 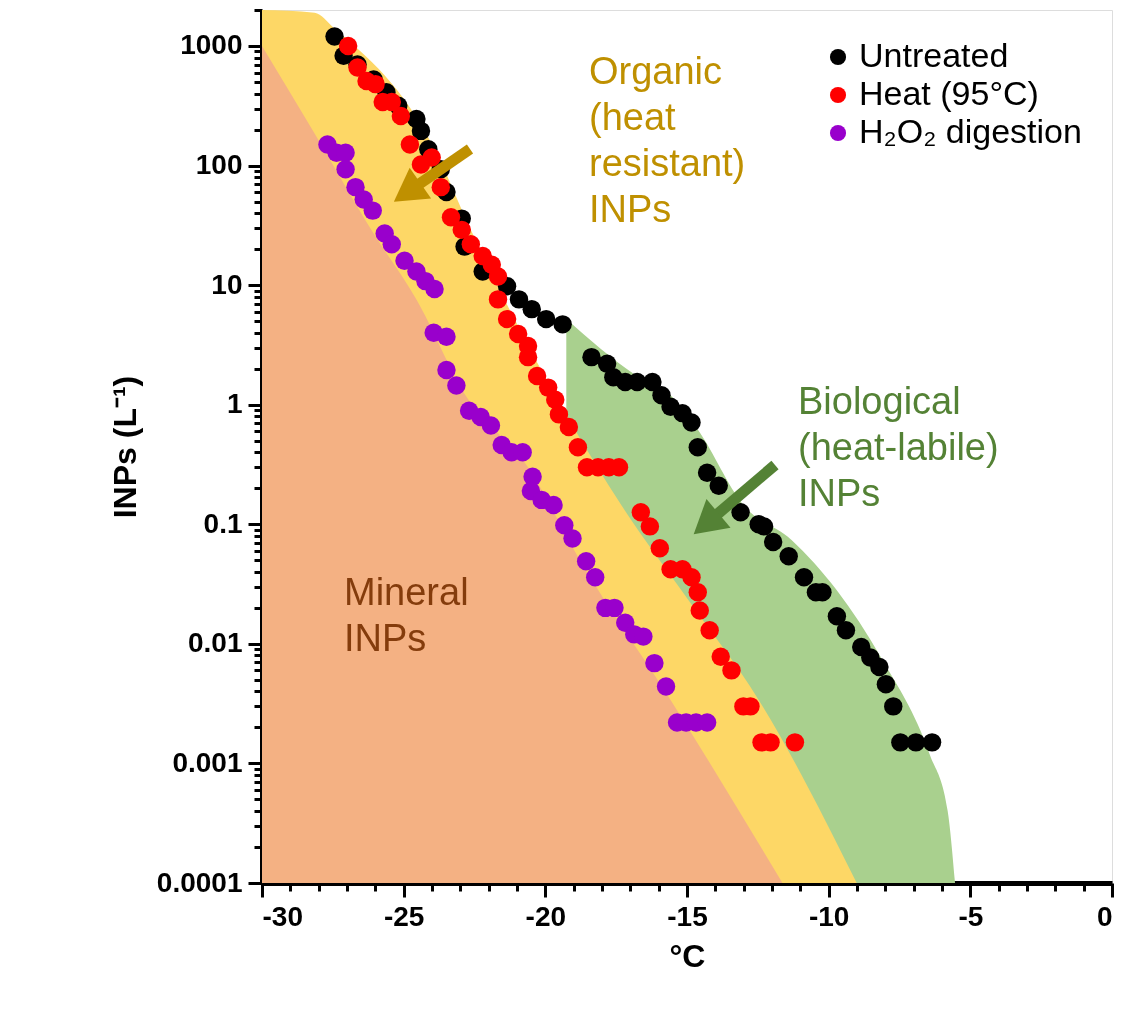 I want to click on annotation: Mineral INPs, so click(x=406, y=615).